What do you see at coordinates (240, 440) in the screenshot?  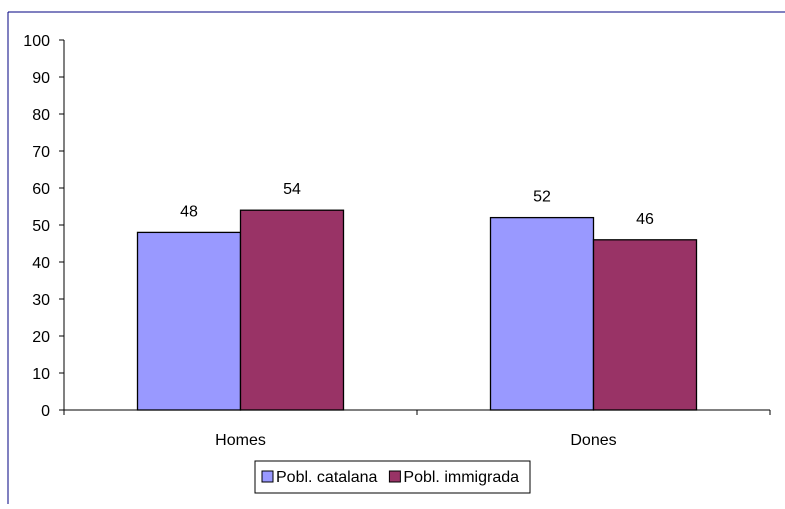 I see `x-tick-label: Homes` at bounding box center [240, 440].